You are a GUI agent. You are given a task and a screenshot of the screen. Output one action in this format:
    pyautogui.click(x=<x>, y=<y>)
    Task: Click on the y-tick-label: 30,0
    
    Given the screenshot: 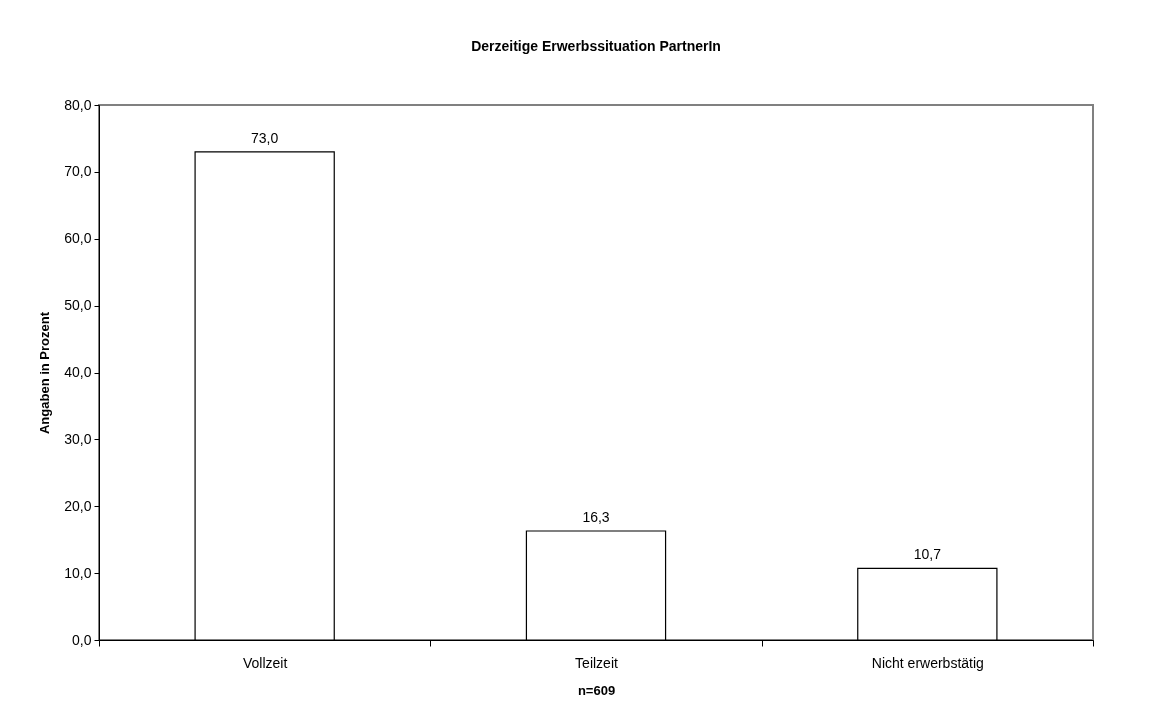 What is the action you would take?
    pyautogui.click(x=78, y=438)
    